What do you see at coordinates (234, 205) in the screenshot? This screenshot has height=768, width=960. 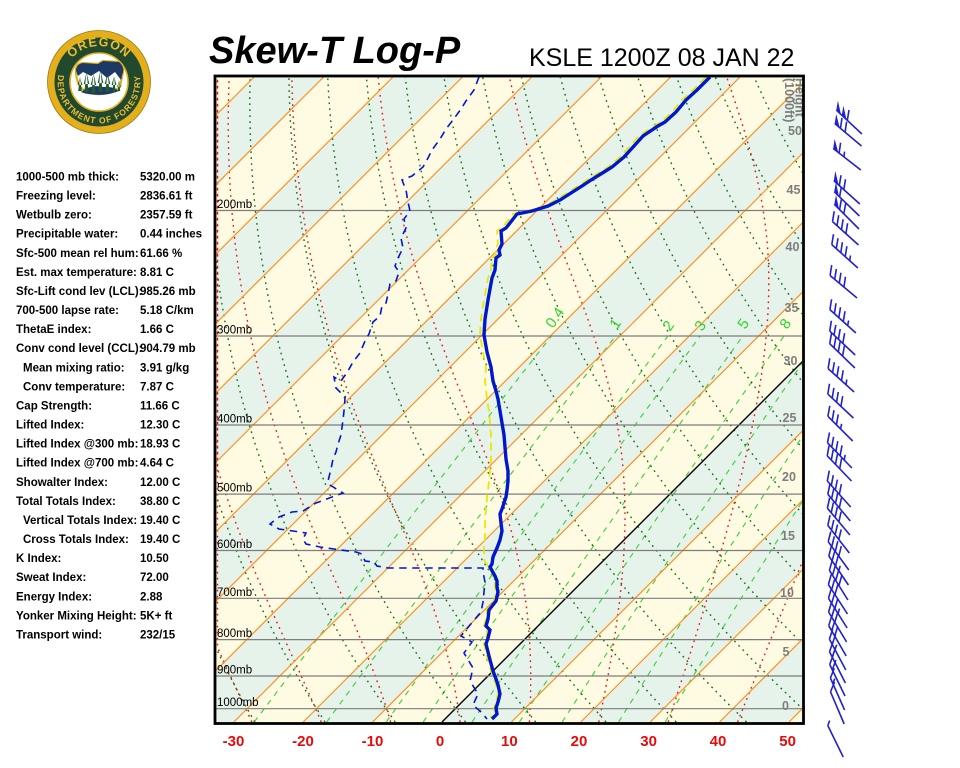 I see `svg-text: 200mb` at bounding box center [234, 205].